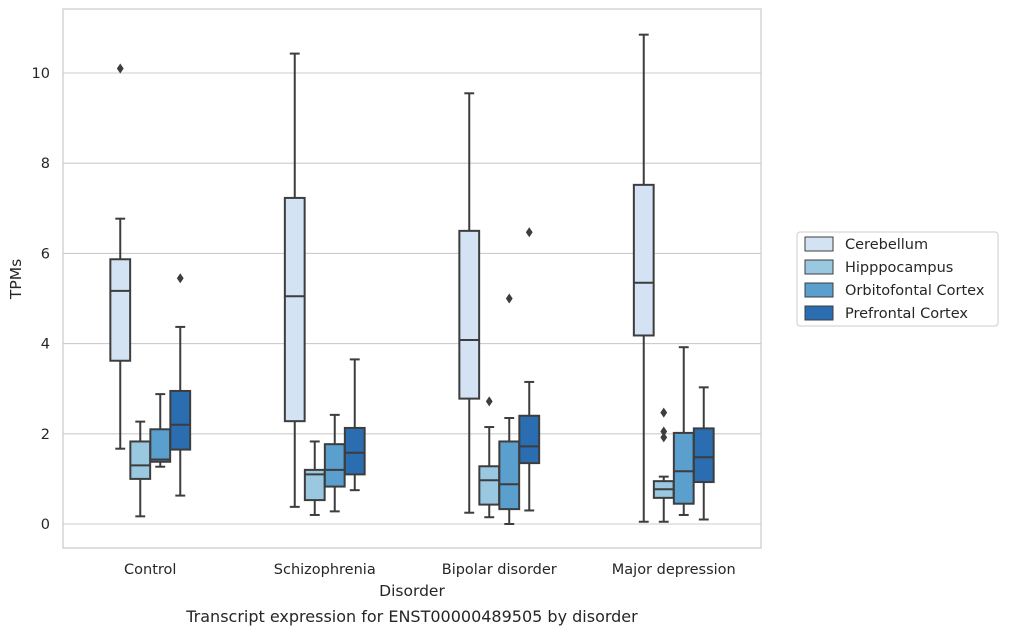 Image resolution: width=1009 pixels, height=634 pixels. What do you see at coordinates (45, 525) in the screenshot?
I see `y-tick-label: 0` at bounding box center [45, 525].